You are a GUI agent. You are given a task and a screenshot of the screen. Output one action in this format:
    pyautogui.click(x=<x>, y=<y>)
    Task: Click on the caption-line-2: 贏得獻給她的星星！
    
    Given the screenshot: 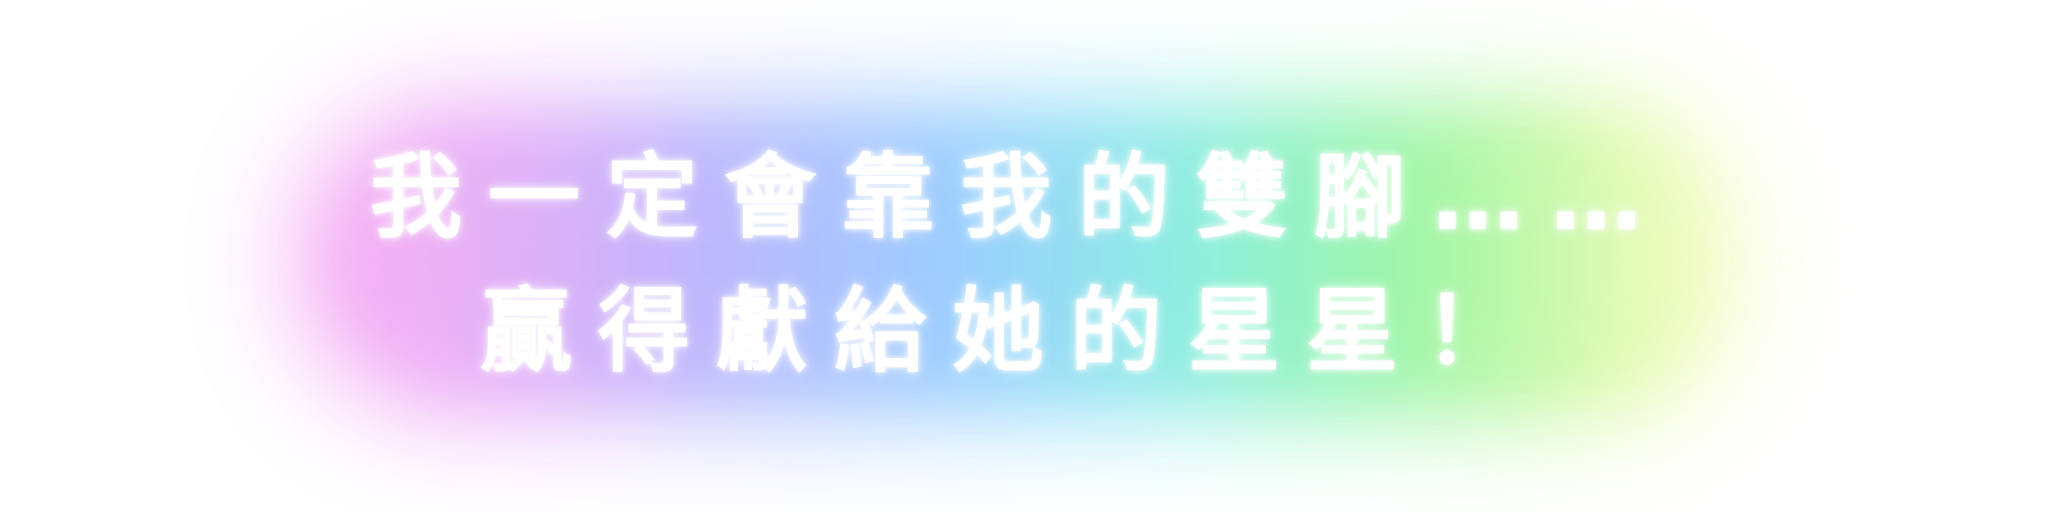 What is the action you would take?
    pyautogui.click(x=1011, y=331)
    